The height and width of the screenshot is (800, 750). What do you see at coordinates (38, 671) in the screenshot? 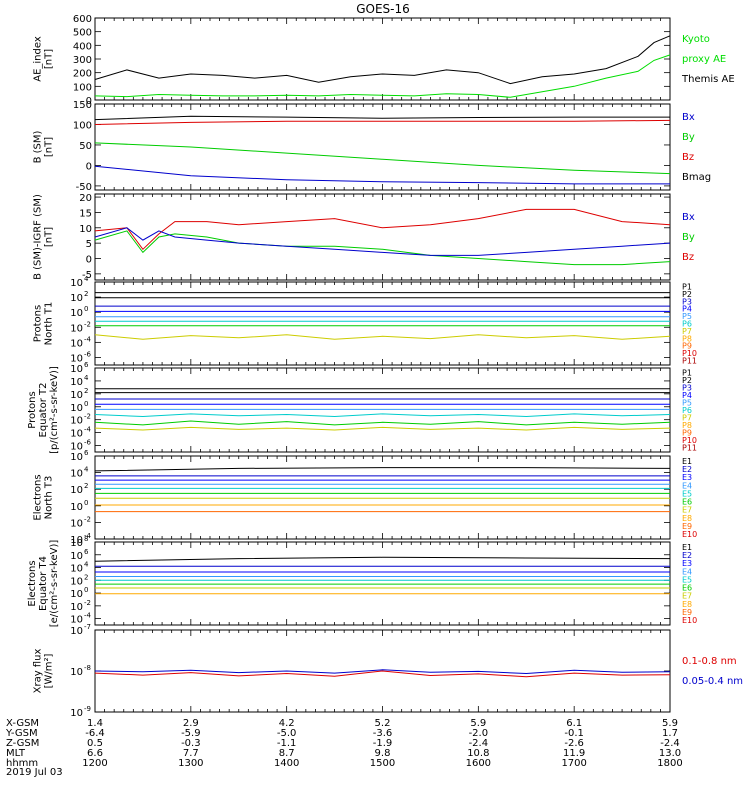
I see `y-axis-label: Xray flux` at bounding box center [38, 671].